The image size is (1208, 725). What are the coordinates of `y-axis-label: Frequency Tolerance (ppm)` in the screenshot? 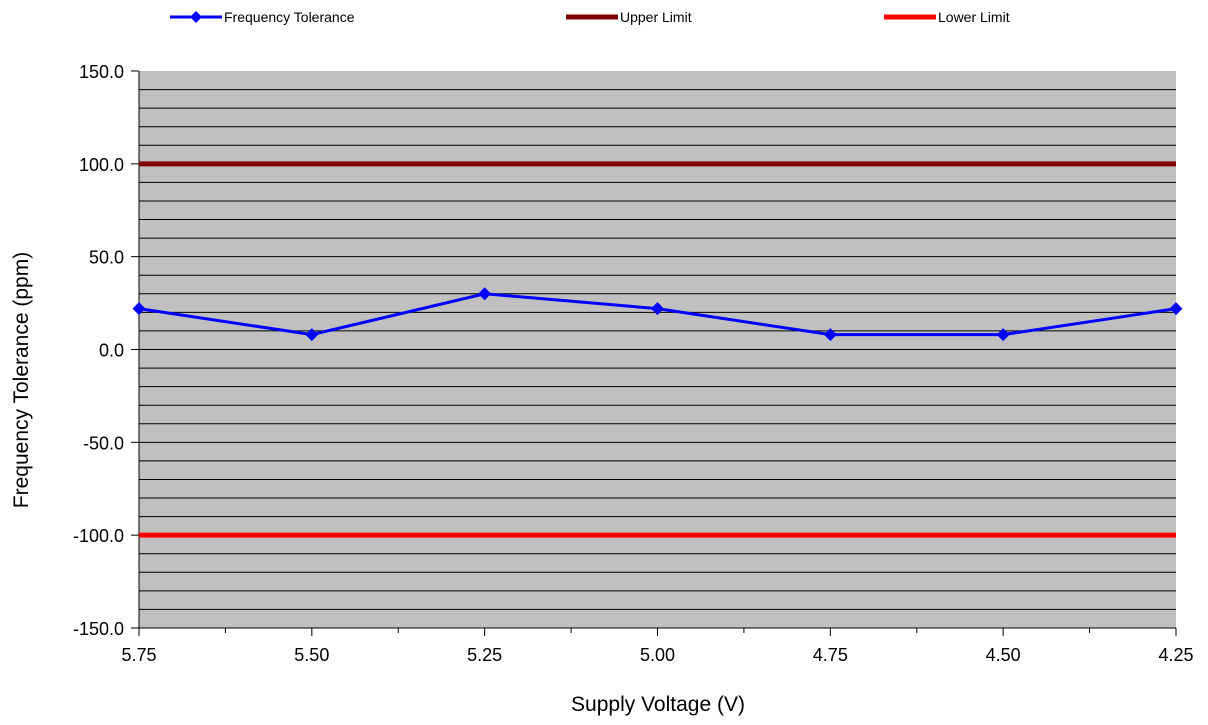 It's located at (21, 380).